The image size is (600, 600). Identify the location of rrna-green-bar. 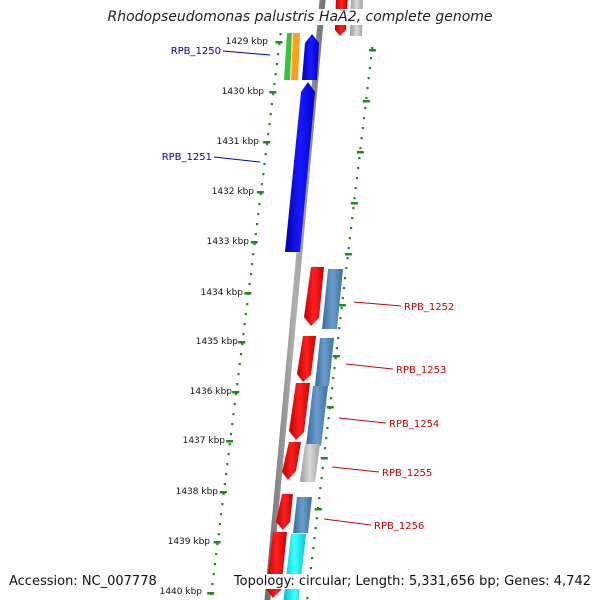
(288, 56).